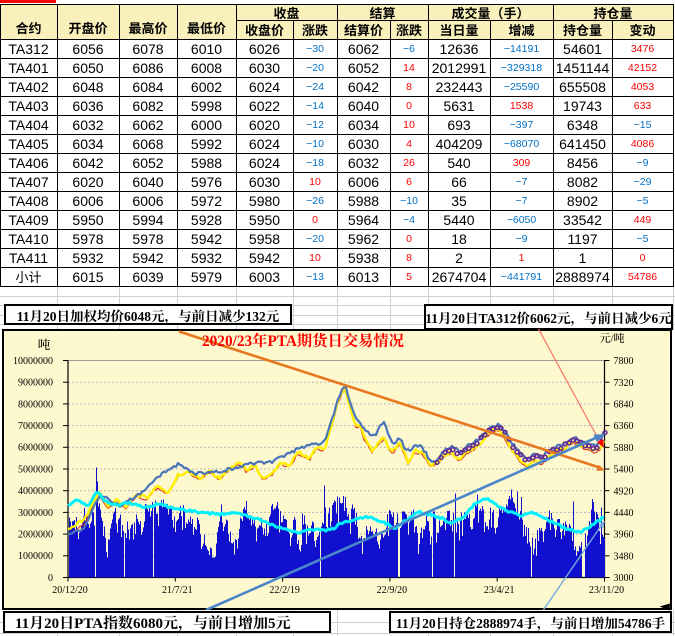 Image resolution: width=675 pixels, height=636 pixels. I want to click on svg-text: 4440, so click(624, 513).